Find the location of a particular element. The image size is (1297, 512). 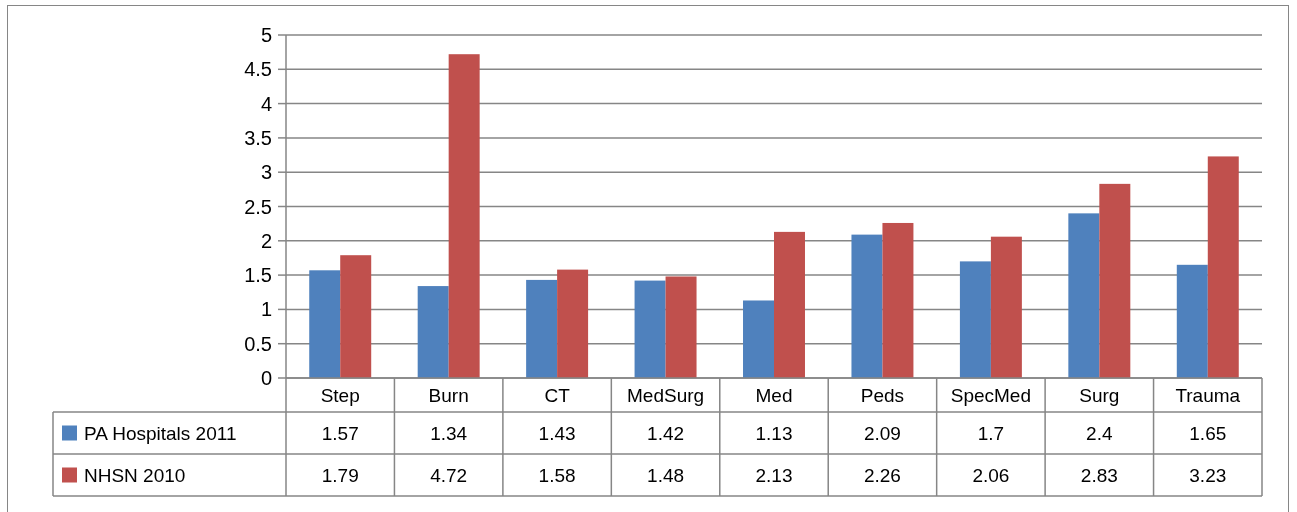

y-tick-label: 0 is located at coordinates (266, 378).